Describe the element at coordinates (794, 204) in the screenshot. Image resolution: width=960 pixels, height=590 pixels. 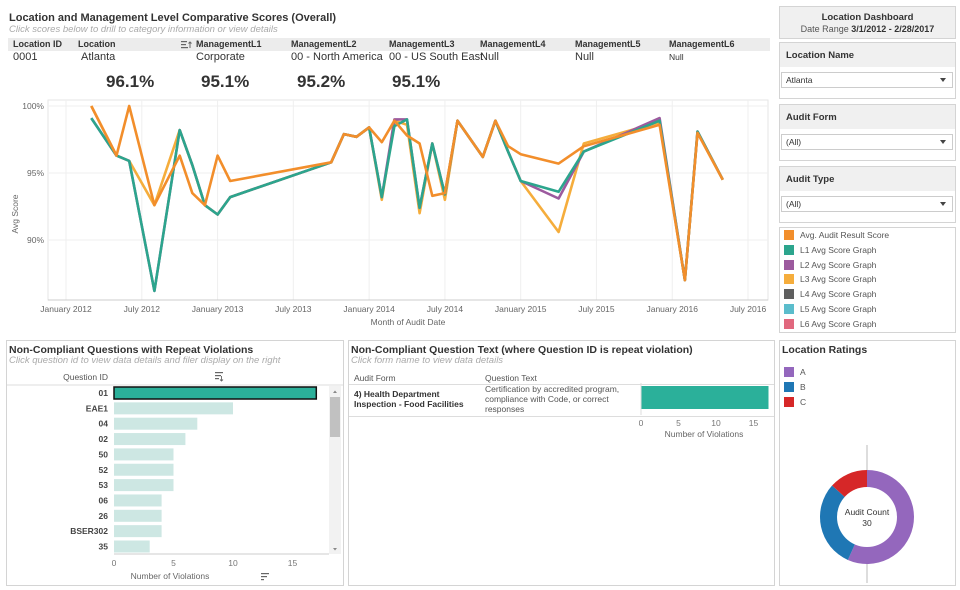
I see `audit-type-selected: (All)` at that location.